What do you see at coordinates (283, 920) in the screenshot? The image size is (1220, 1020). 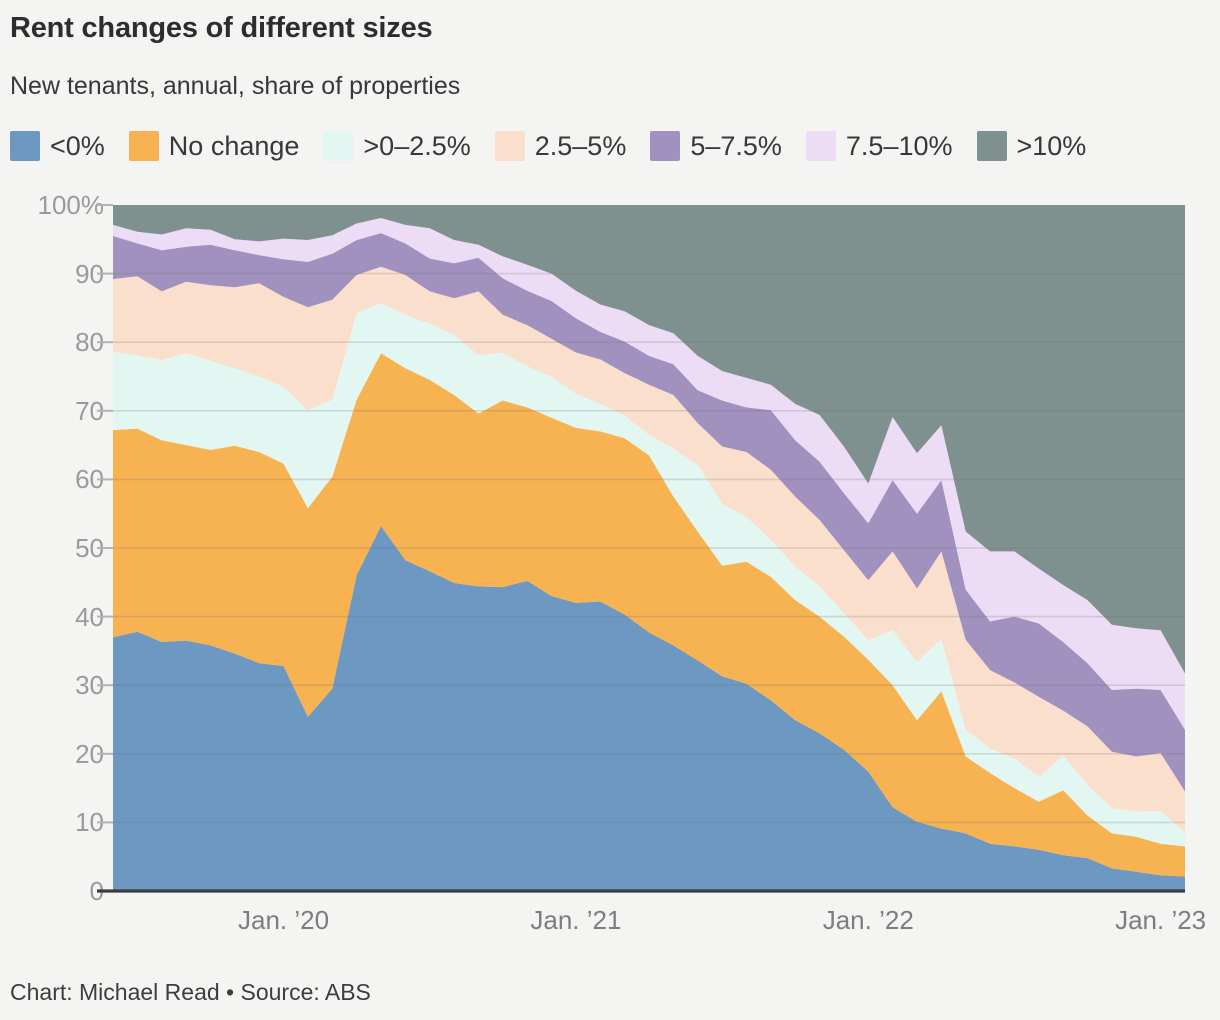 I see `x-tick-label: Jan. ’20` at bounding box center [283, 920].